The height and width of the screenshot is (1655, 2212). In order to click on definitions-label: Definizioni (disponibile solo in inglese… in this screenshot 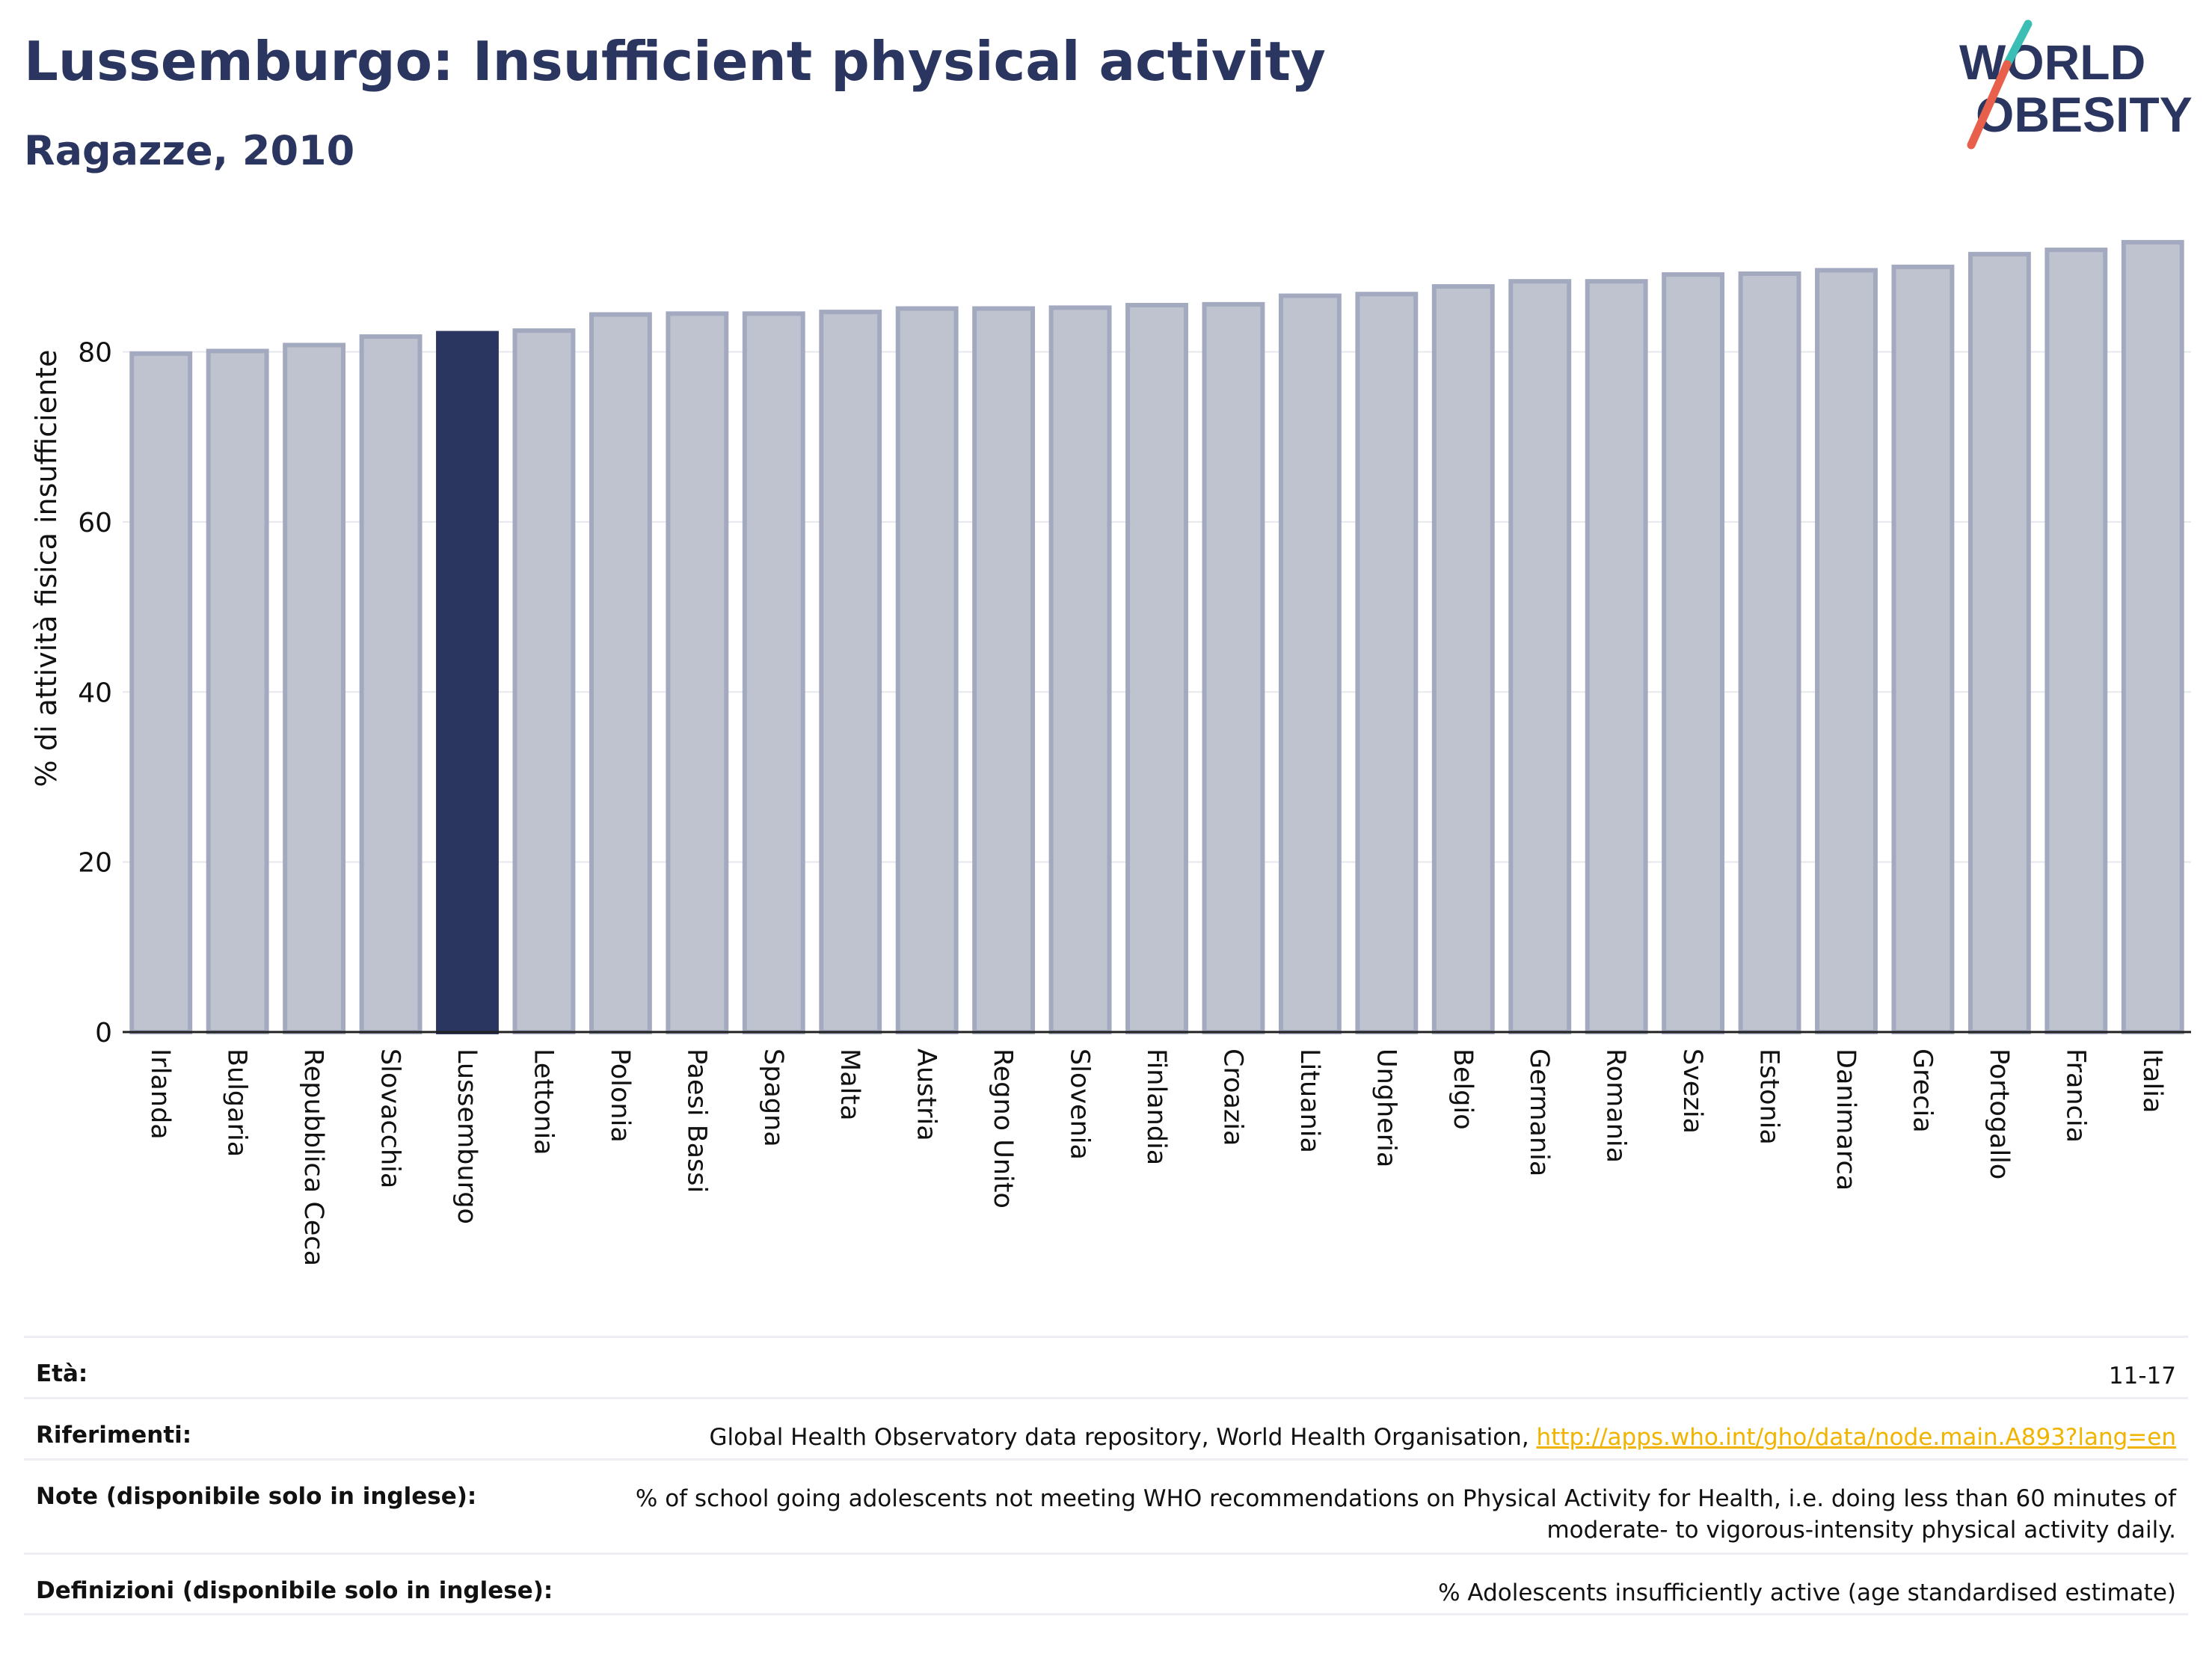, I will do `click(294, 1590)`.